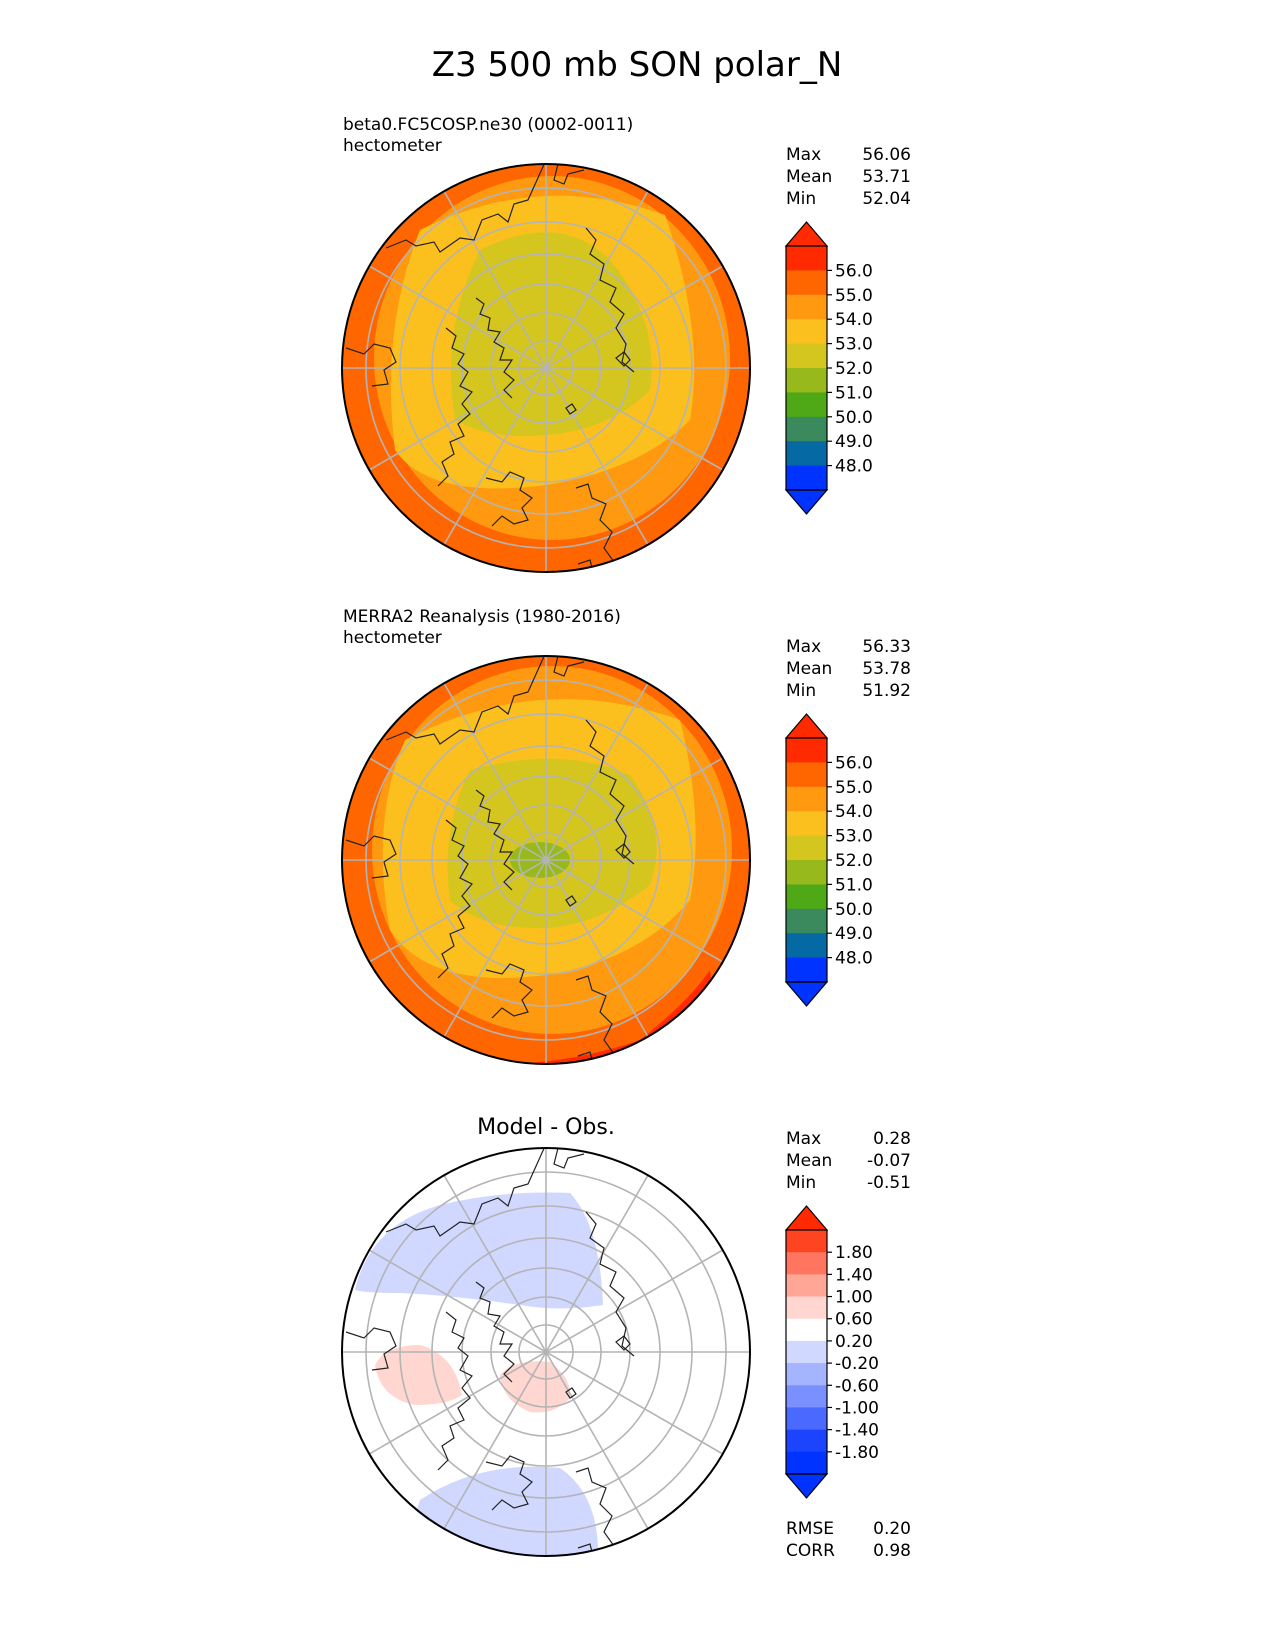 The width and height of the screenshot is (1275, 1650). What do you see at coordinates (848, 1540) in the screenshot?
I see `skill-scores: RMSE 0.20 CORR 0.98` at bounding box center [848, 1540].